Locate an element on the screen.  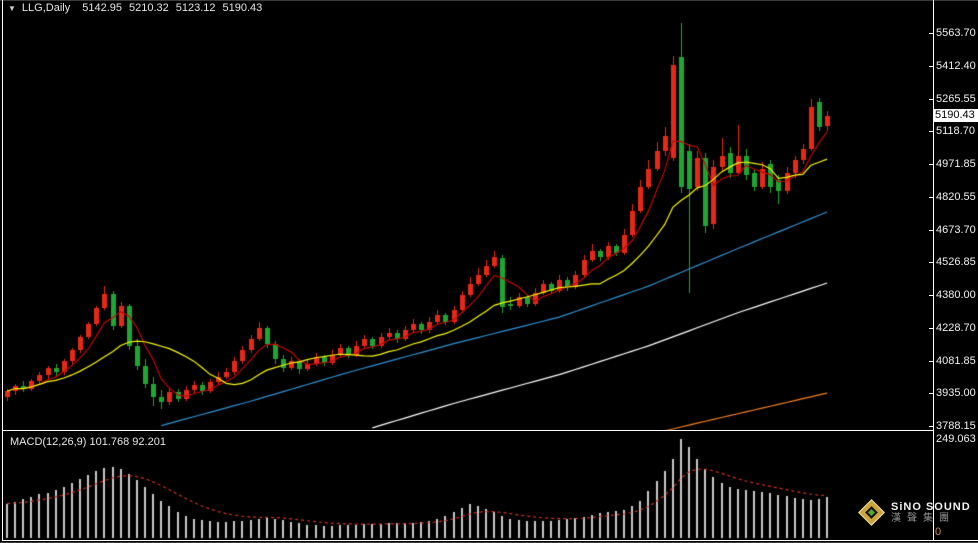
price-axis-label: 4228.70 is located at coordinates (956, 328).